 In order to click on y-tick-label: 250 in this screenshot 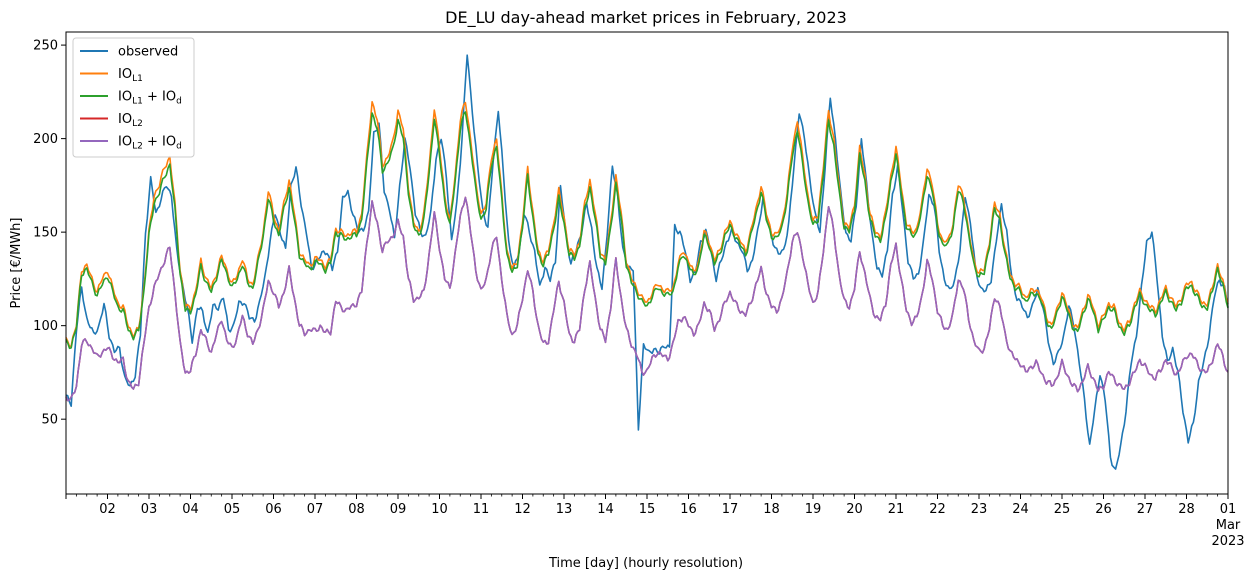, I will do `click(45, 46)`.